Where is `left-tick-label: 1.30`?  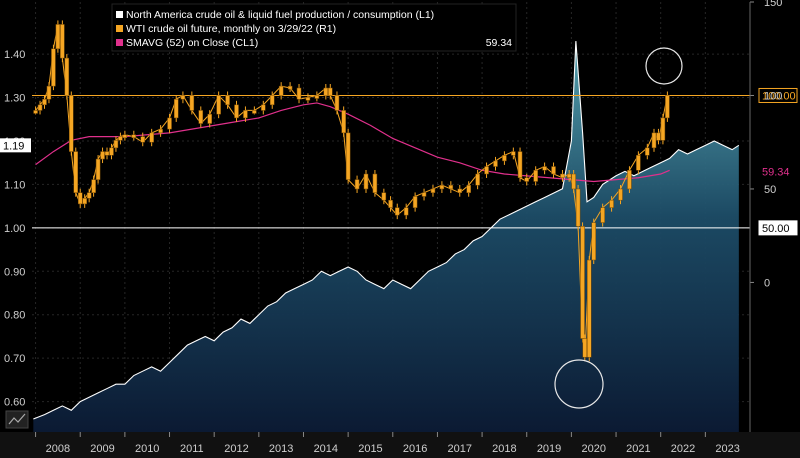
left-tick-label: 1.30 is located at coordinates (14, 99).